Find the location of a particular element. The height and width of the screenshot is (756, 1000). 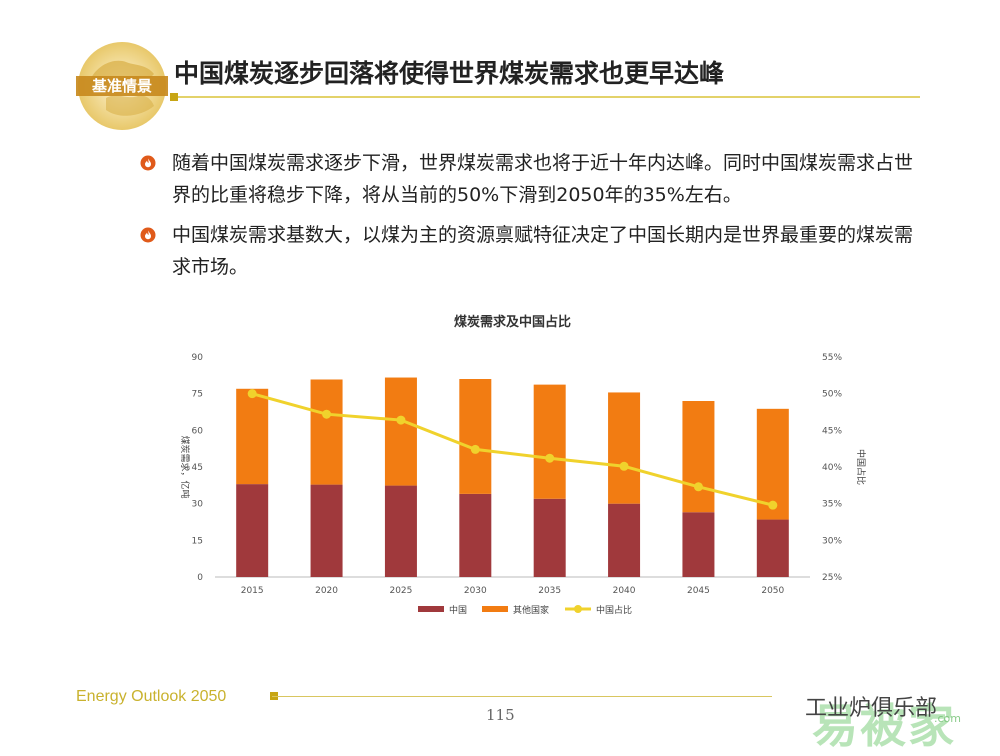

footer-report-name: Energy Outlook 2050 is located at coordinates (151, 696).